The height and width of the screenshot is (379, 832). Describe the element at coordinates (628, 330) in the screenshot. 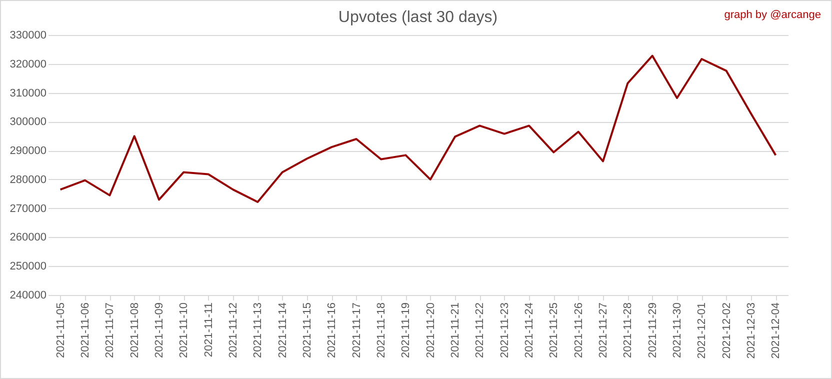

I see `x-tick-label: 2021-11-28` at that location.